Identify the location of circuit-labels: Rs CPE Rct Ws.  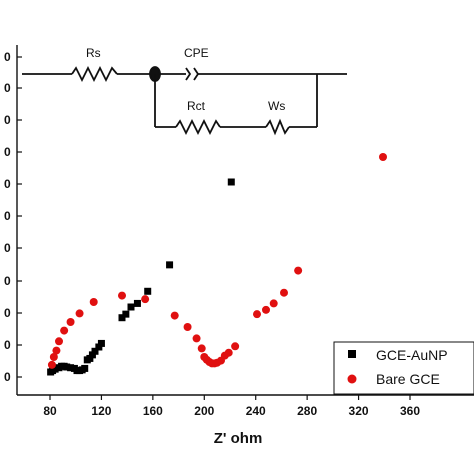
(185, 79).